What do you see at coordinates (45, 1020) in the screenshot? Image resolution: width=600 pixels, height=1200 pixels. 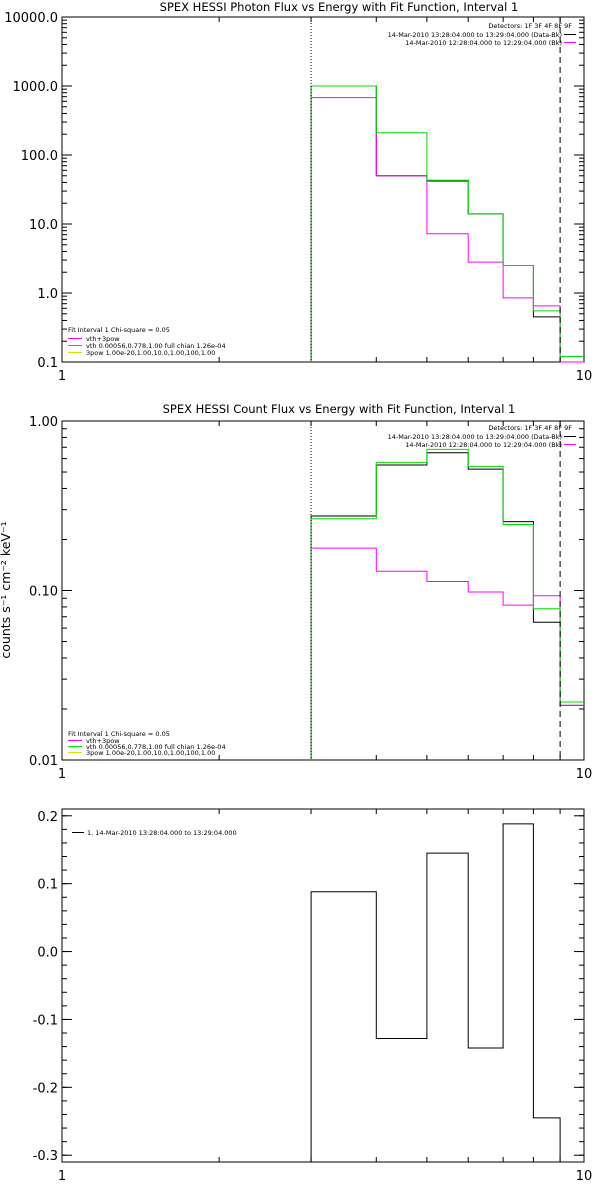 I see `y-tick-label: -0.1` at bounding box center [45, 1020].